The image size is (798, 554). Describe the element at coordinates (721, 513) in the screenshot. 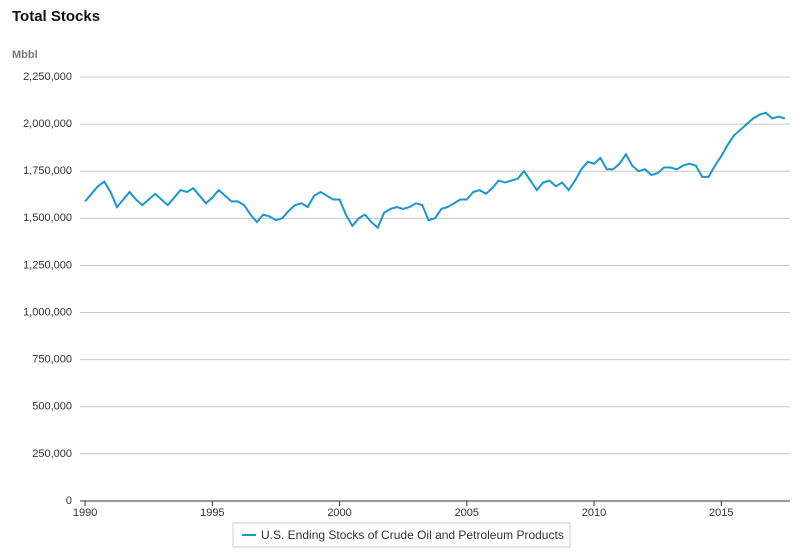

I see `x-tick-label: 2015` at that location.